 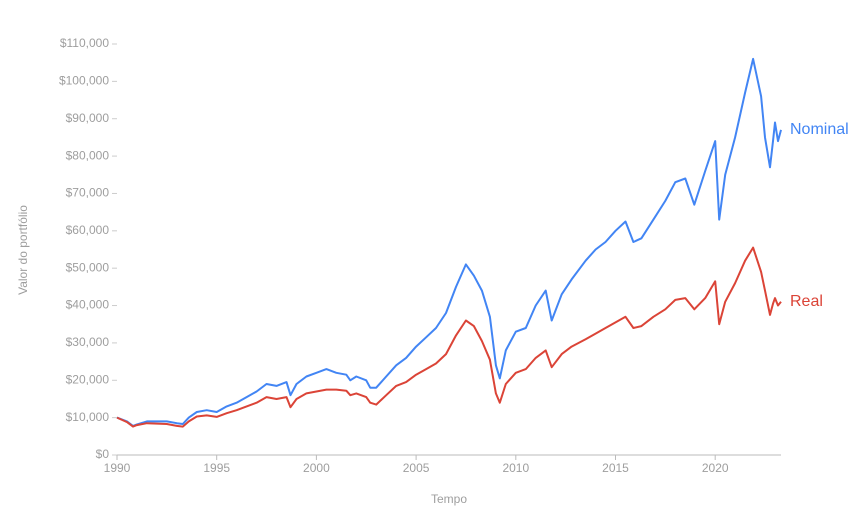 What do you see at coordinates (88, 155) in the screenshot?
I see `y-tick-label: $80,000` at bounding box center [88, 155].